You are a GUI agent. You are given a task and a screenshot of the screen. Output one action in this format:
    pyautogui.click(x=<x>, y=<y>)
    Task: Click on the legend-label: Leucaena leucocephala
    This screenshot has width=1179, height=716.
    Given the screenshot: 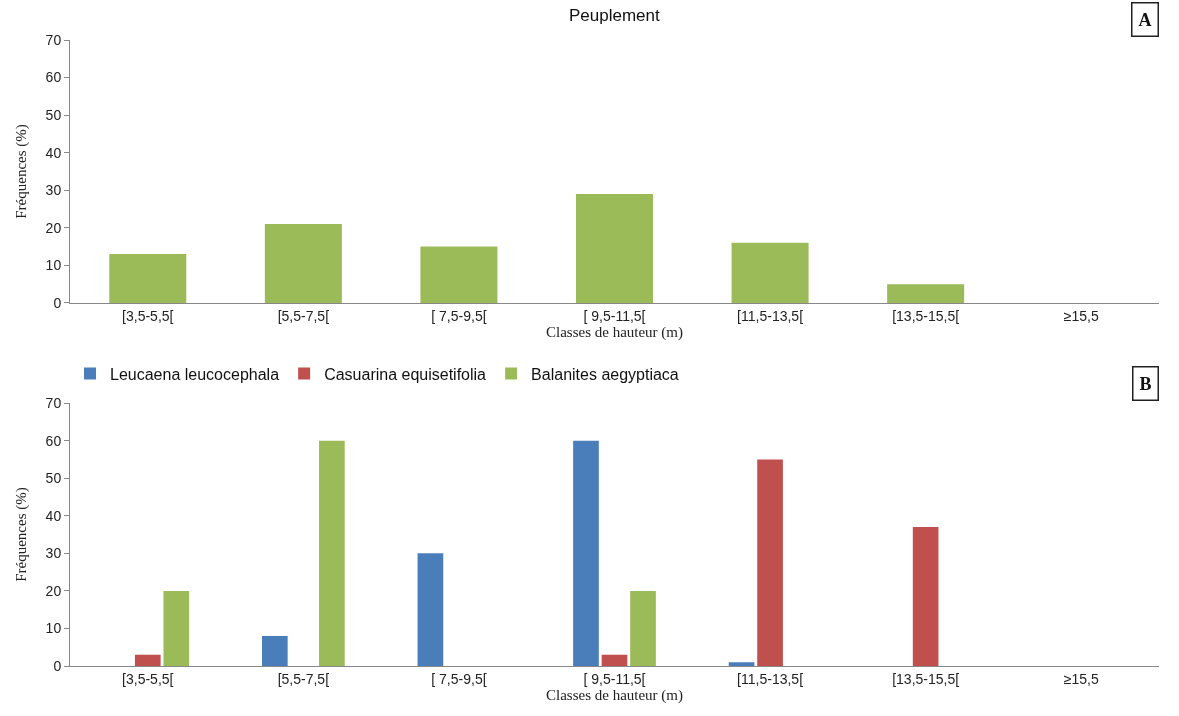 What is the action you would take?
    pyautogui.click(x=195, y=374)
    